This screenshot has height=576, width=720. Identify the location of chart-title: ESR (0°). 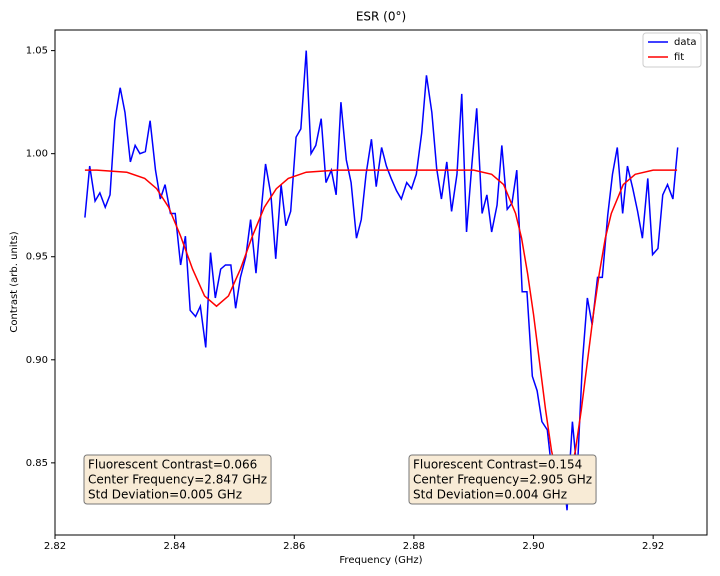
(381, 17).